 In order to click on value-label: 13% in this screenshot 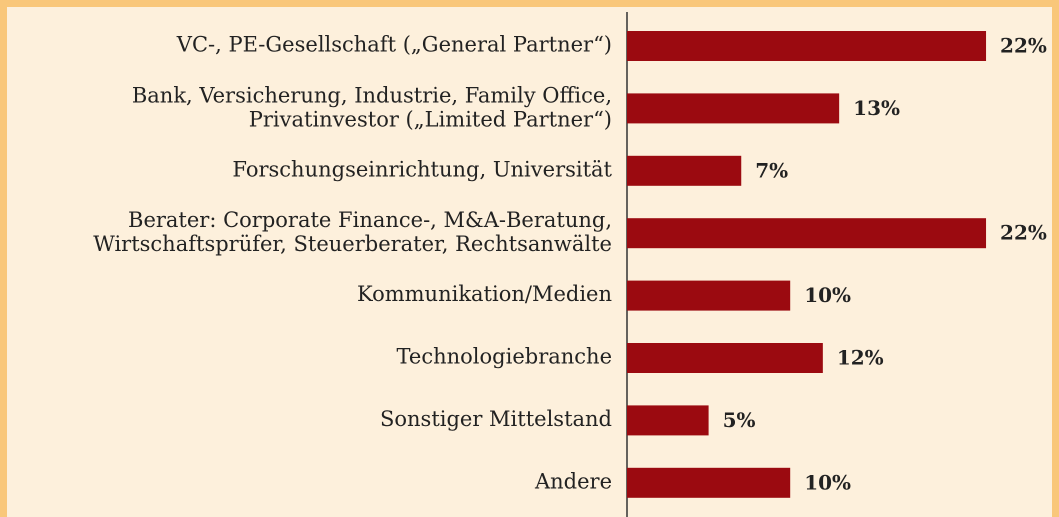, I will do `click(876, 108)`.